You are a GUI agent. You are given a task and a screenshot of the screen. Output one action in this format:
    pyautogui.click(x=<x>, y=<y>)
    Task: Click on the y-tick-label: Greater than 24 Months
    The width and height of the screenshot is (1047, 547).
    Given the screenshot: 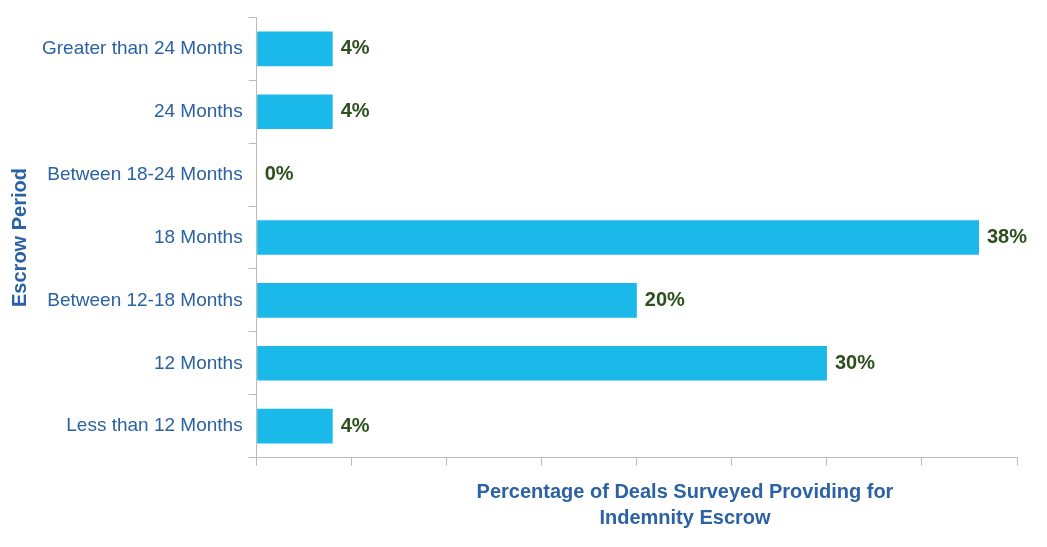 What is the action you would take?
    pyautogui.click(x=142, y=48)
    